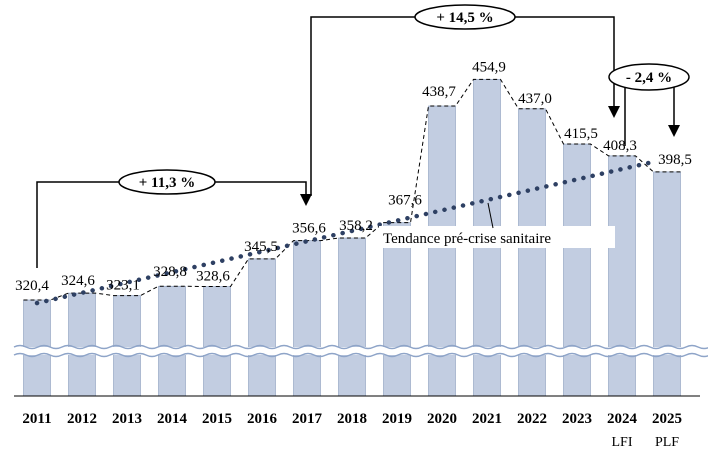 The height and width of the screenshot is (464, 708). I want to click on value-label-2022: 437,0, so click(535, 99).